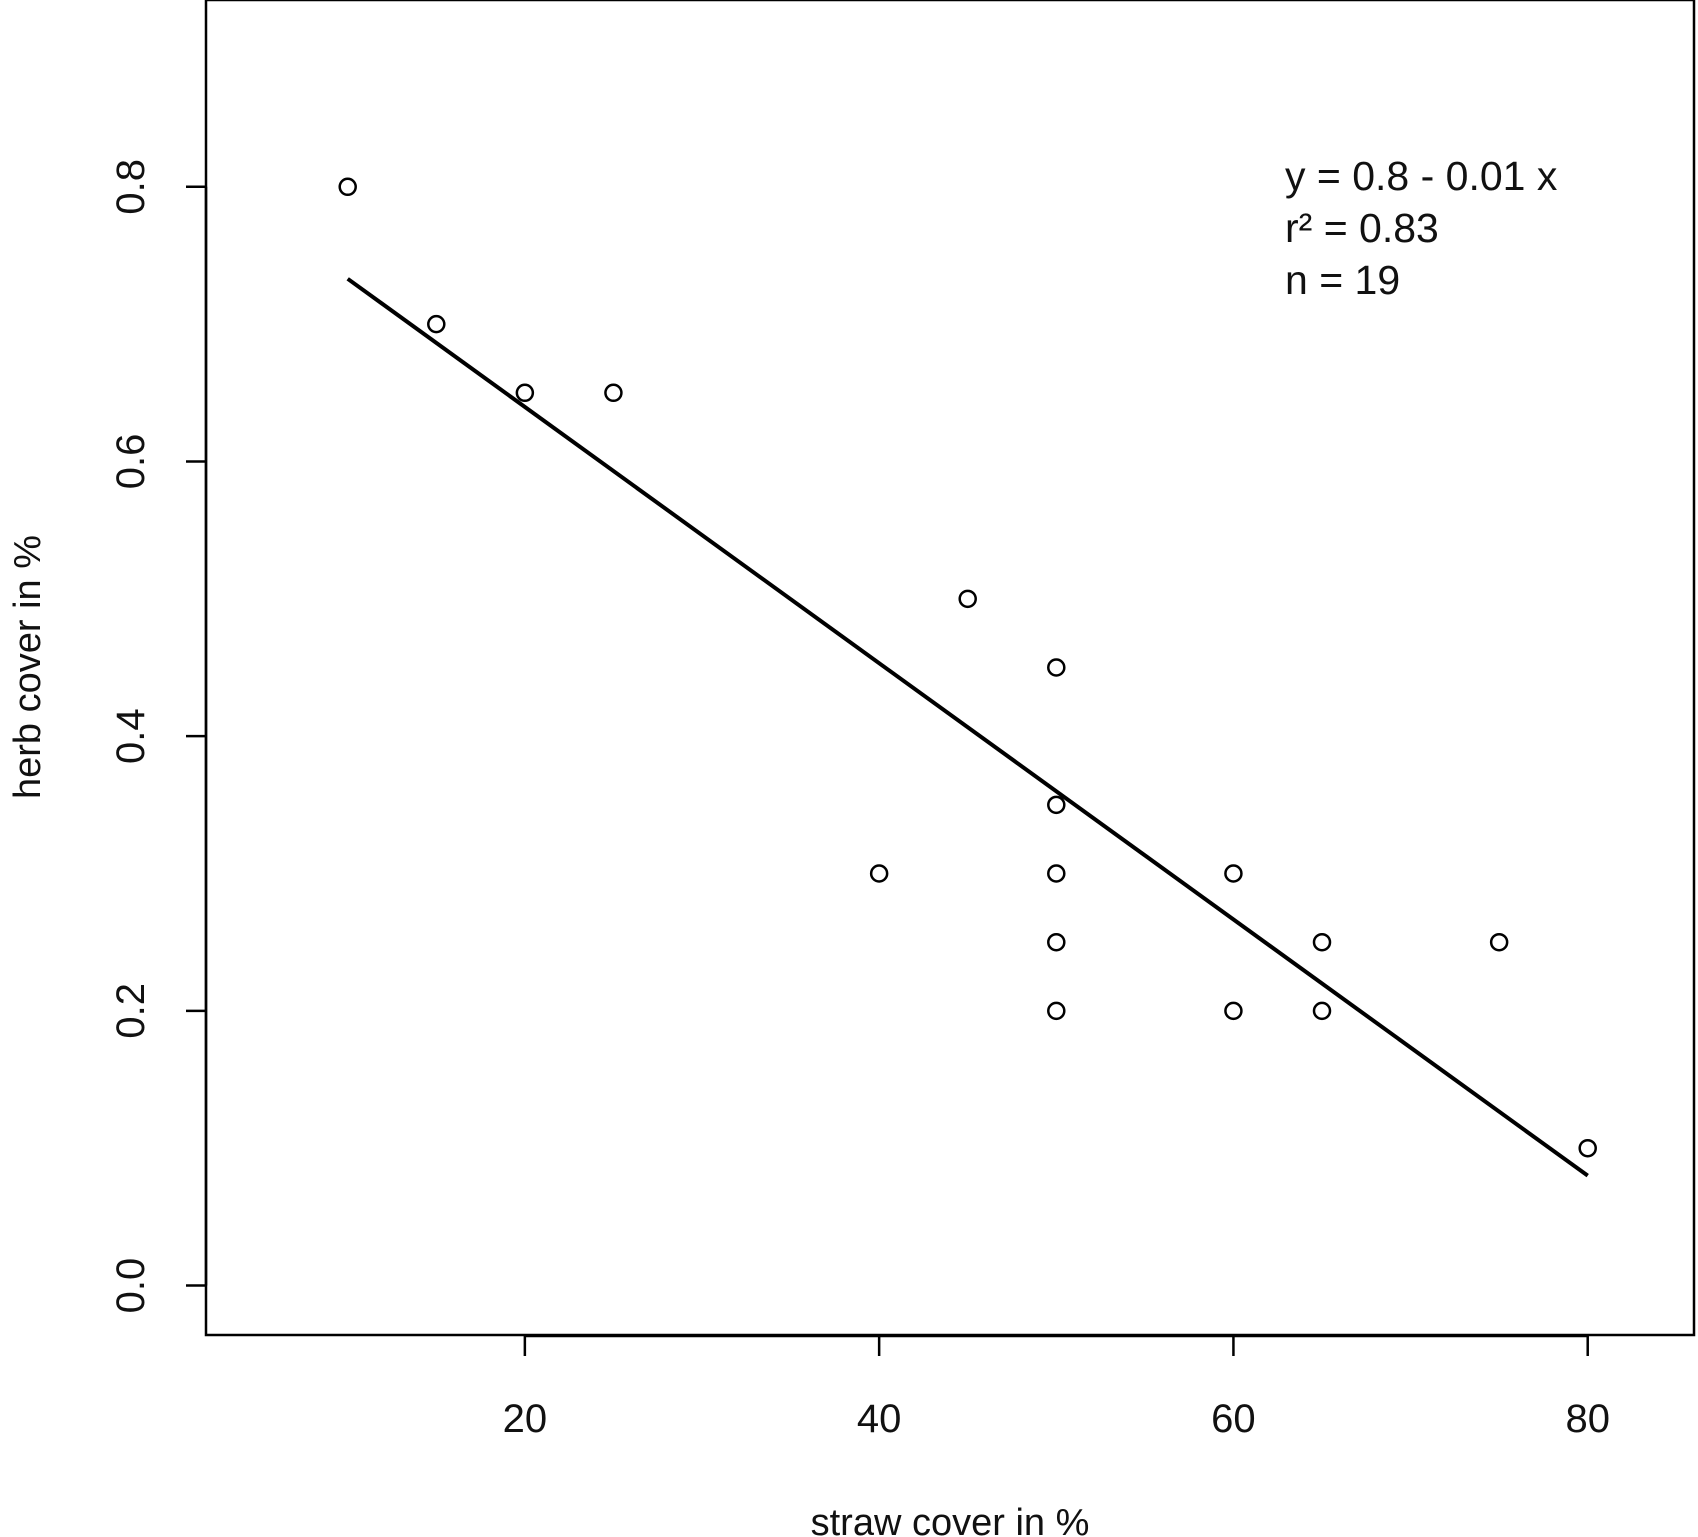 The image size is (1698, 1537). I want to click on y-axis: 0.0 0.2 0.4 0.6 0.8, so click(158, 736).